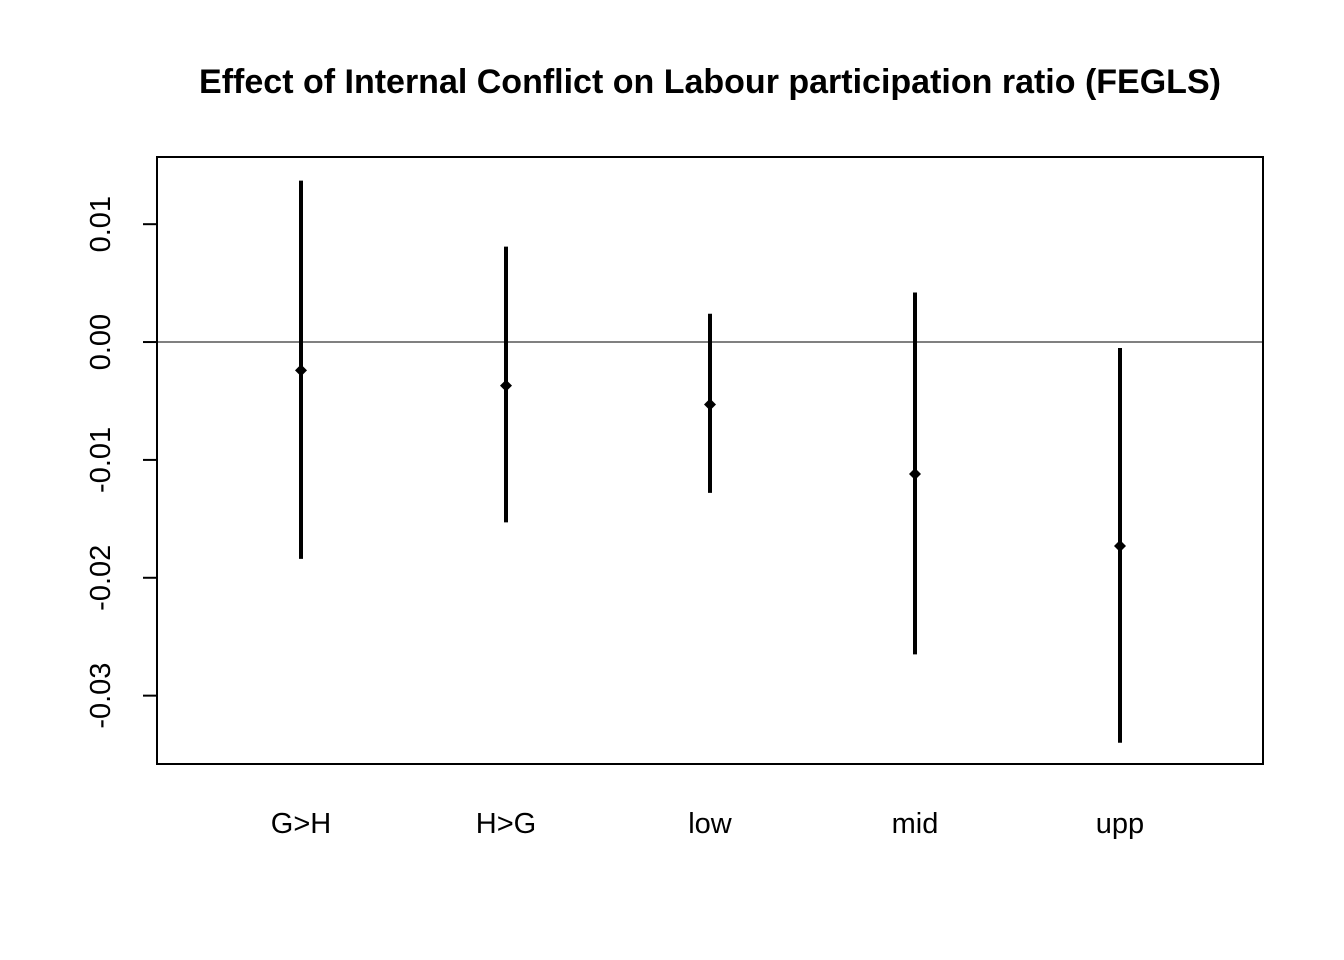  I want to click on x-tick-label: low, so click(710, 824).